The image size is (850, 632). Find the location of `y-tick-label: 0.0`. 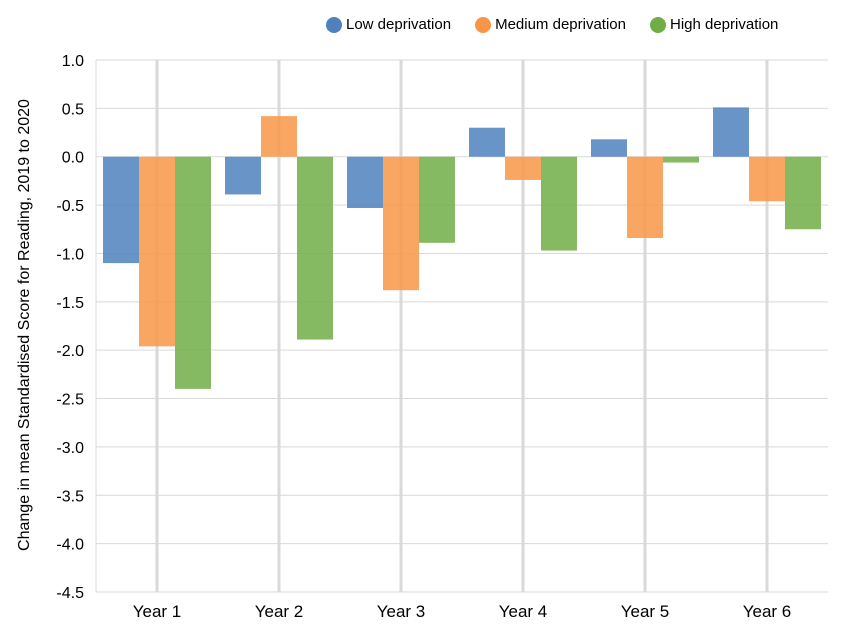

y-tick-label: 0.0 is located at coordinates (73, 158).